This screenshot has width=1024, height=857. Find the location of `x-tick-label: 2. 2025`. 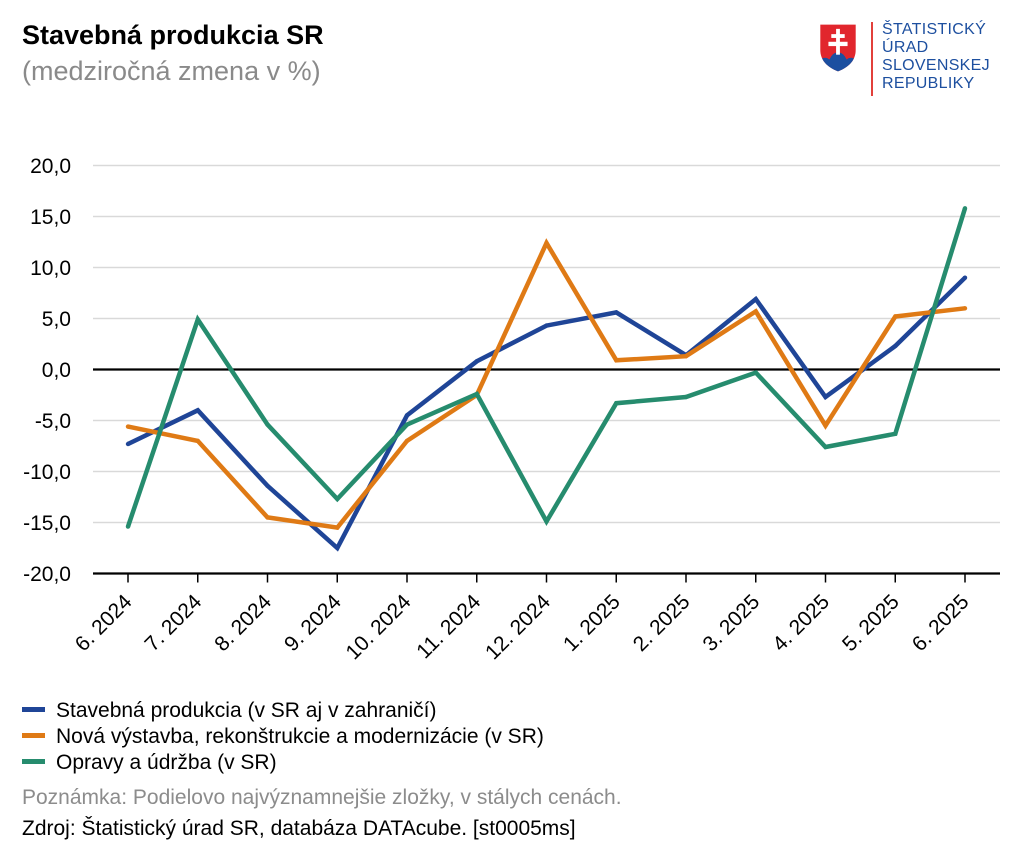

x-tick-label: 2. 2025 is located at coordinates (662, 623).